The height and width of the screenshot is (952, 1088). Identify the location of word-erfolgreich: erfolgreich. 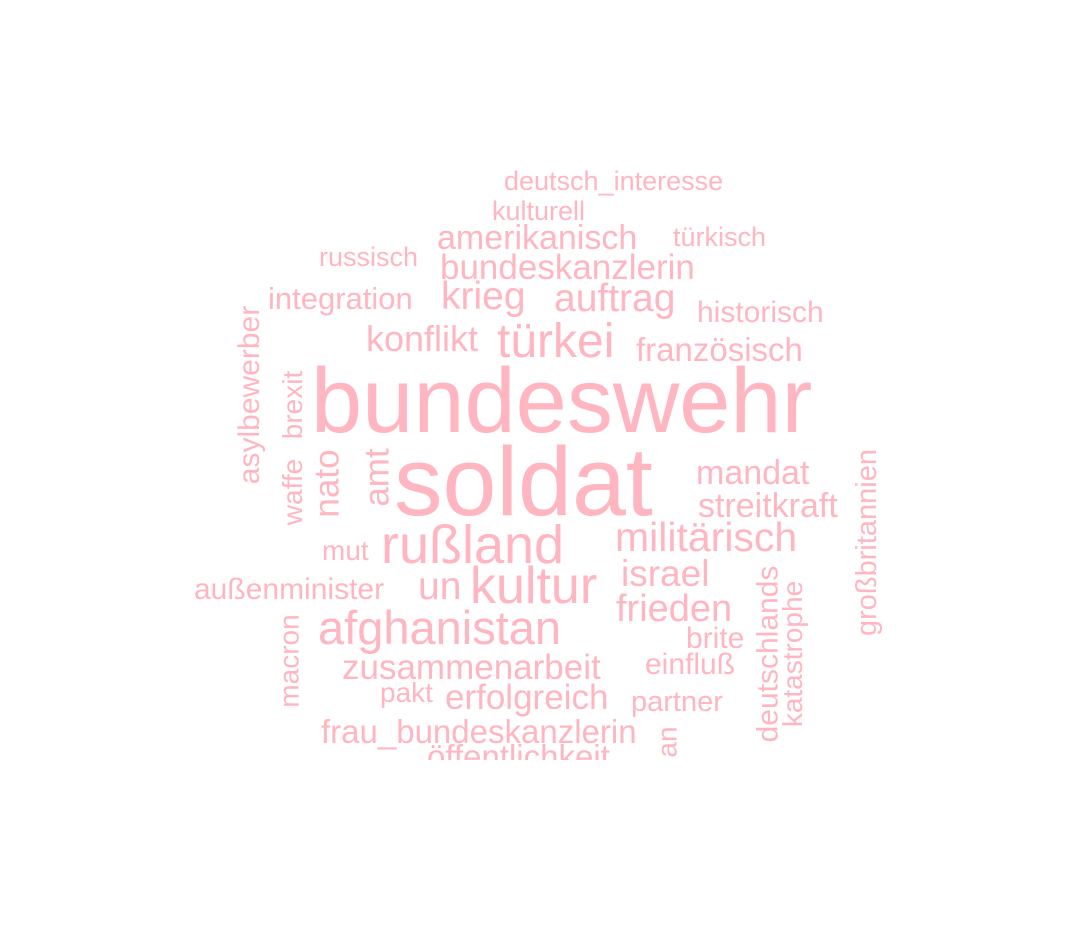
(527, 697).